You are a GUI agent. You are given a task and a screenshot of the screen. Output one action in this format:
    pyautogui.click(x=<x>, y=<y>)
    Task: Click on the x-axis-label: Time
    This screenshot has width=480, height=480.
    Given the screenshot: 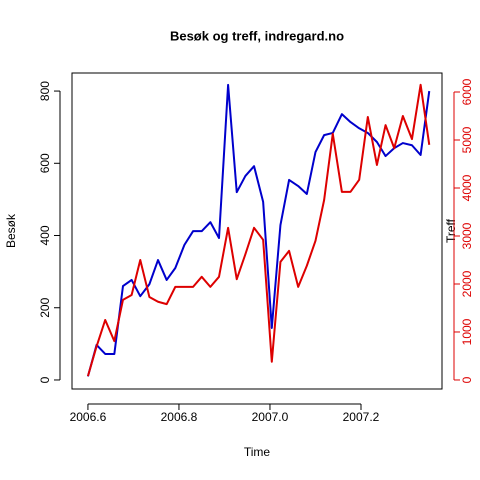 What is the action you would take?
    pyautogui.click(x=257, y=452)
    